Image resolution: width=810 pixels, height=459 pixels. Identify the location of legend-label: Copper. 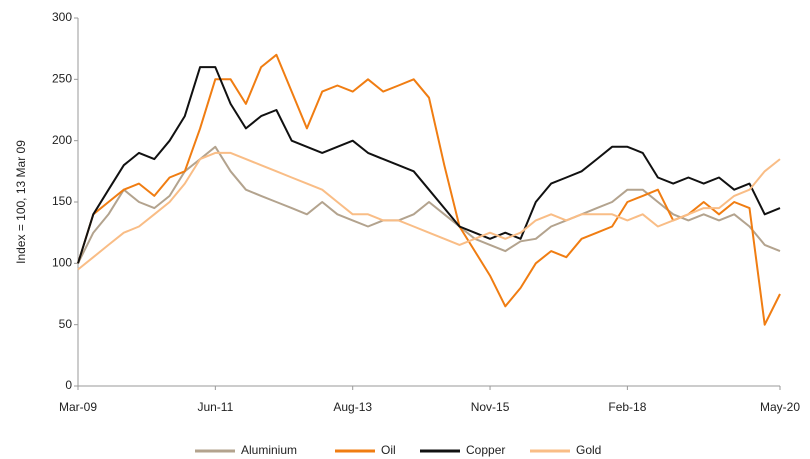
(485, 450).